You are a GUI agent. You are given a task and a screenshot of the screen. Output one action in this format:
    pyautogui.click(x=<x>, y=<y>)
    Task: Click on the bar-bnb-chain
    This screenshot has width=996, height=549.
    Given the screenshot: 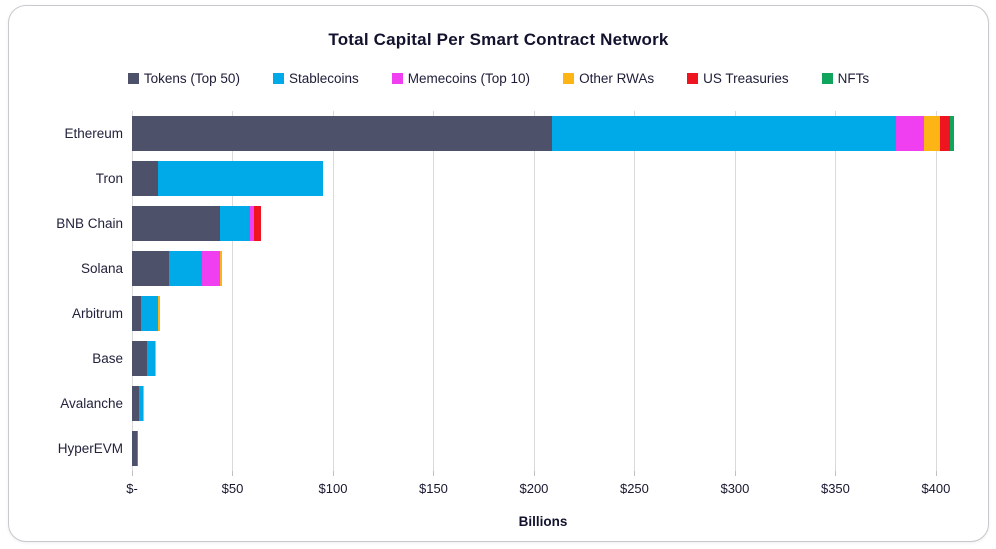 What is the action you would take?
    pyautogui.click(x=543, y=223)
    